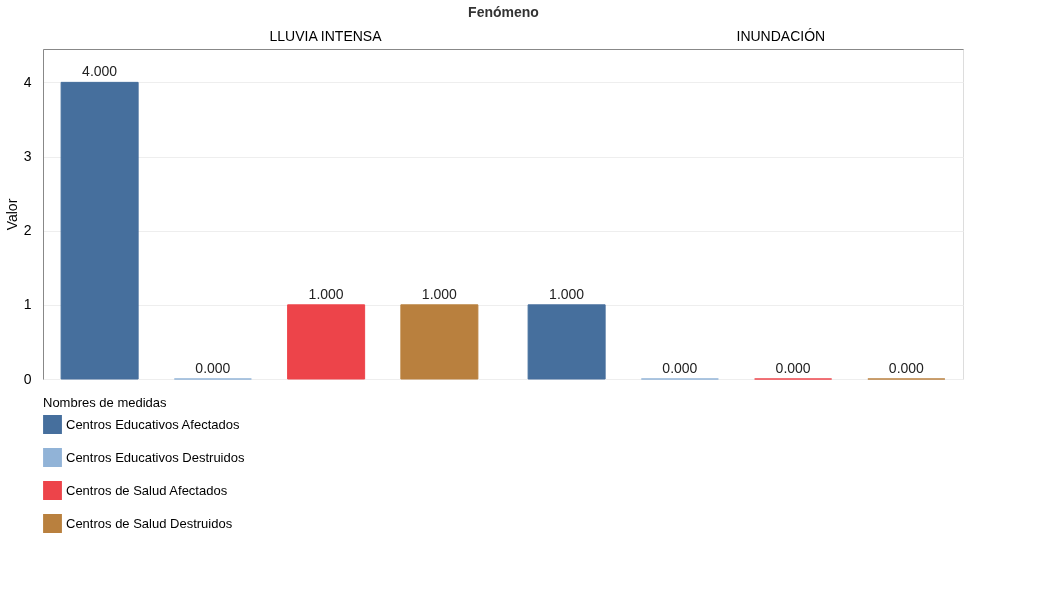  What do you see at coordinates (503, 11) in the screenshot?
I see `x-axis-title: Fenómeno` at bounding box center [503, 11].